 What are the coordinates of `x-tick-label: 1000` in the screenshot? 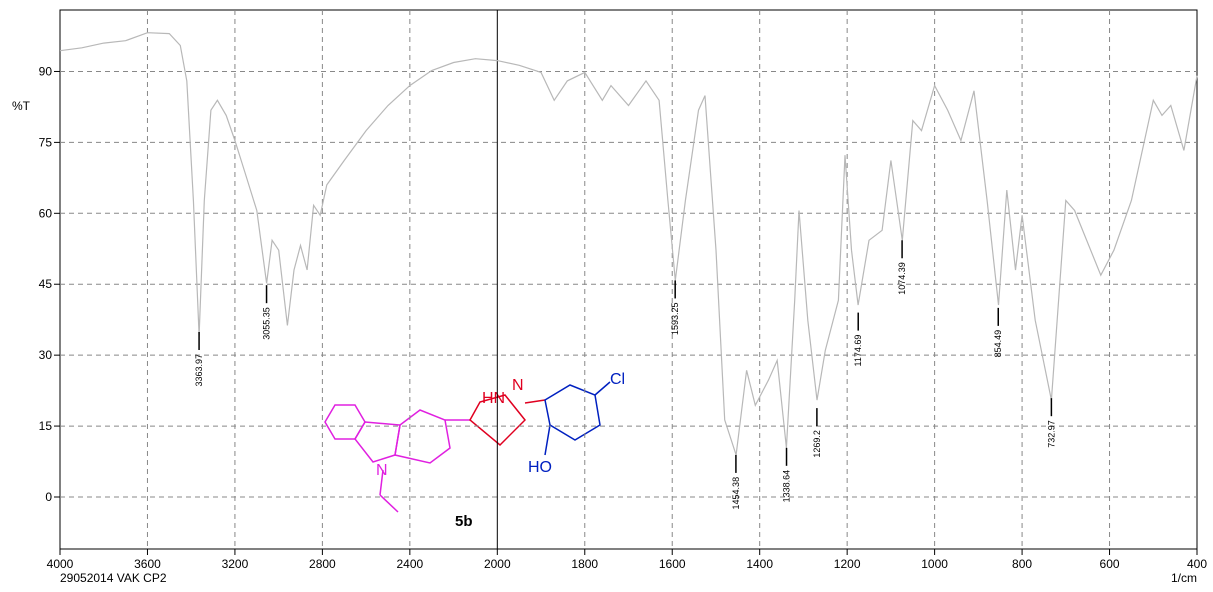 It's located at (934, 564).